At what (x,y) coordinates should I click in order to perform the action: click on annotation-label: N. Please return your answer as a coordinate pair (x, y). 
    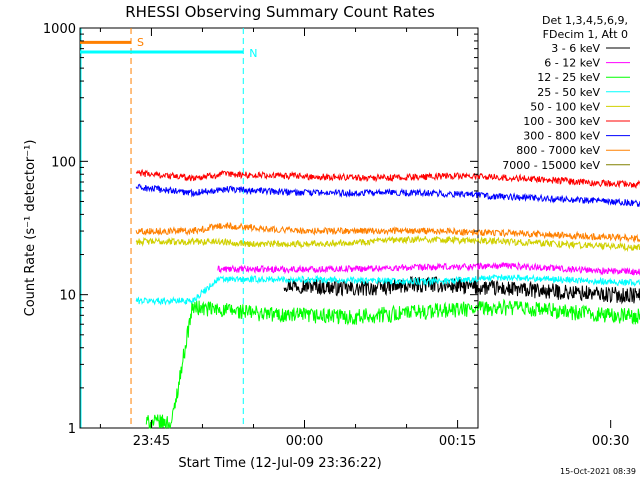
    Looking at the image, I should click on (253, 53).